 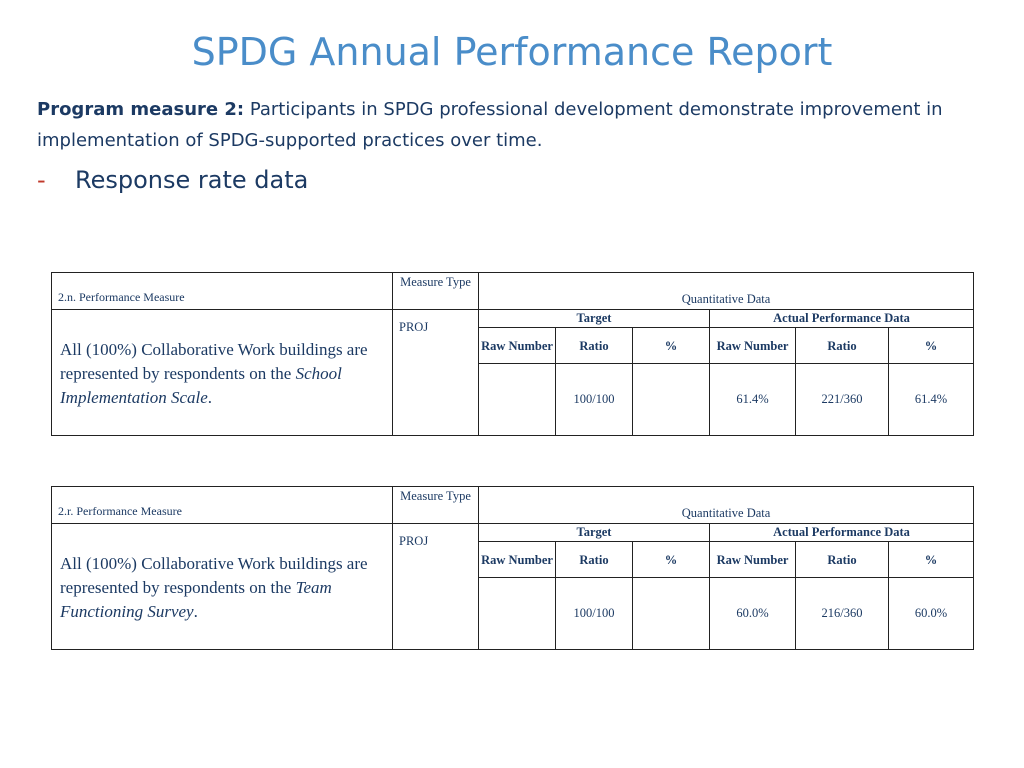 What do you see at coordinates (931, 399) in the screenshot?
I see `actual-percent: 61.4%` at bounding box center [931, 399].